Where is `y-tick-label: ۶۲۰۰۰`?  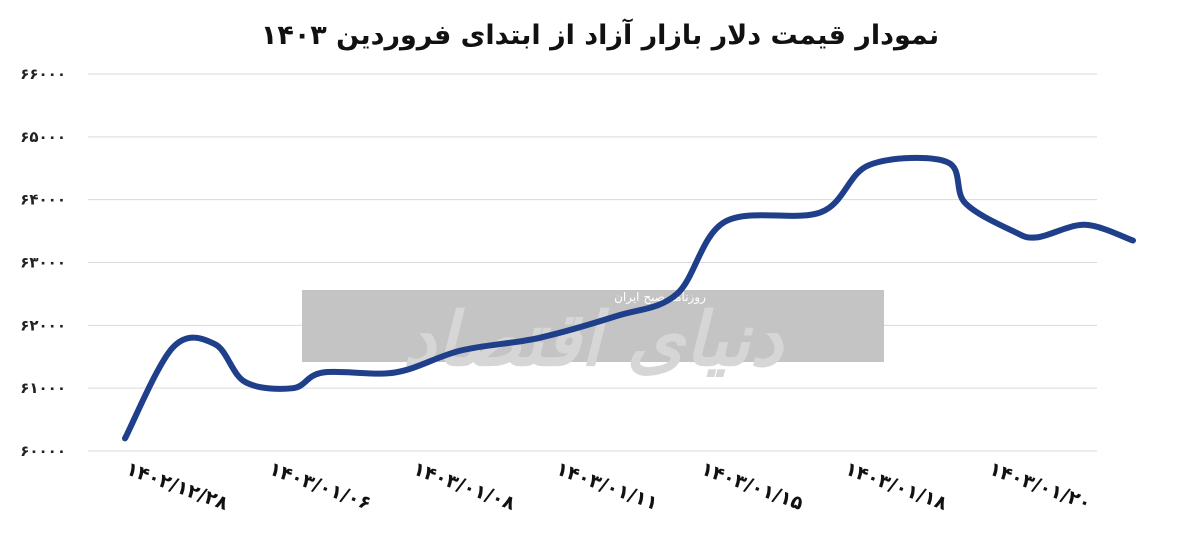
y-tick-label: ۶۲۰۰۰ is located at coordinates (43, 325).